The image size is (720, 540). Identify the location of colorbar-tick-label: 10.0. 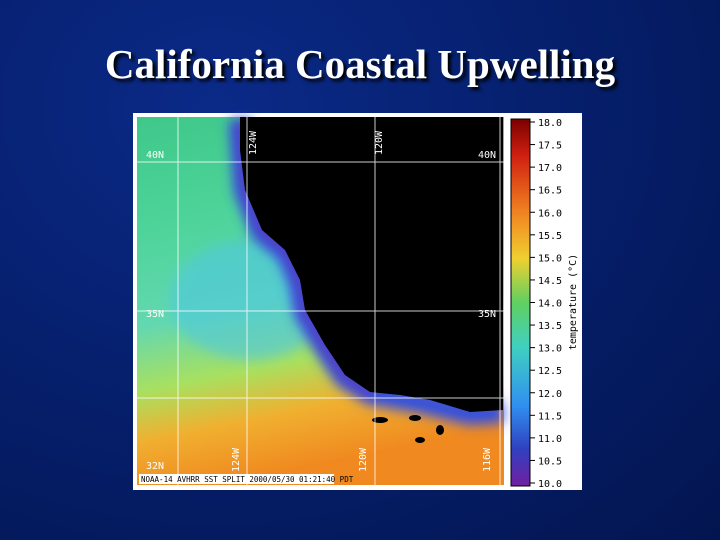
(550, 484).